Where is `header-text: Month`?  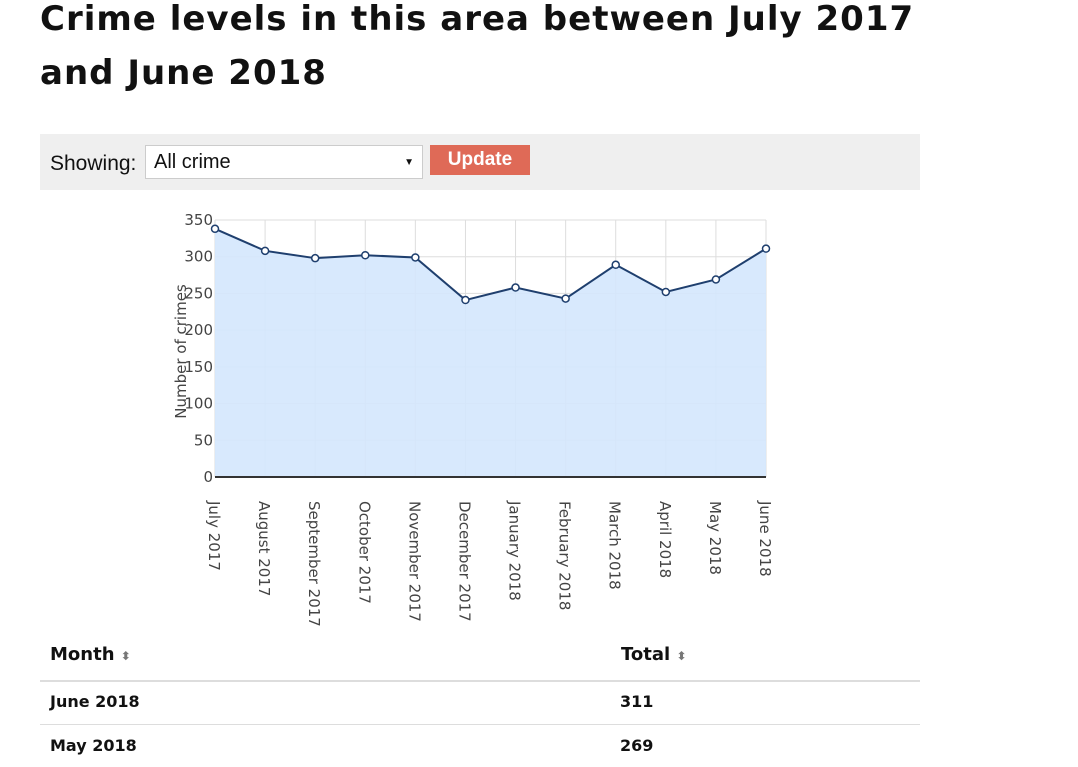
header-text: Month is located at coordinates (82, 654).